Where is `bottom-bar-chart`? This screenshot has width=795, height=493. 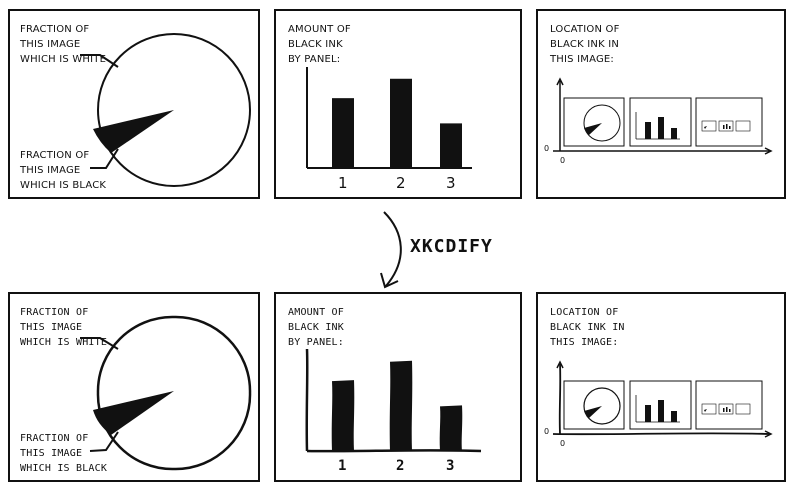
bottom-bar-chart is located at coordinates (393, 400).